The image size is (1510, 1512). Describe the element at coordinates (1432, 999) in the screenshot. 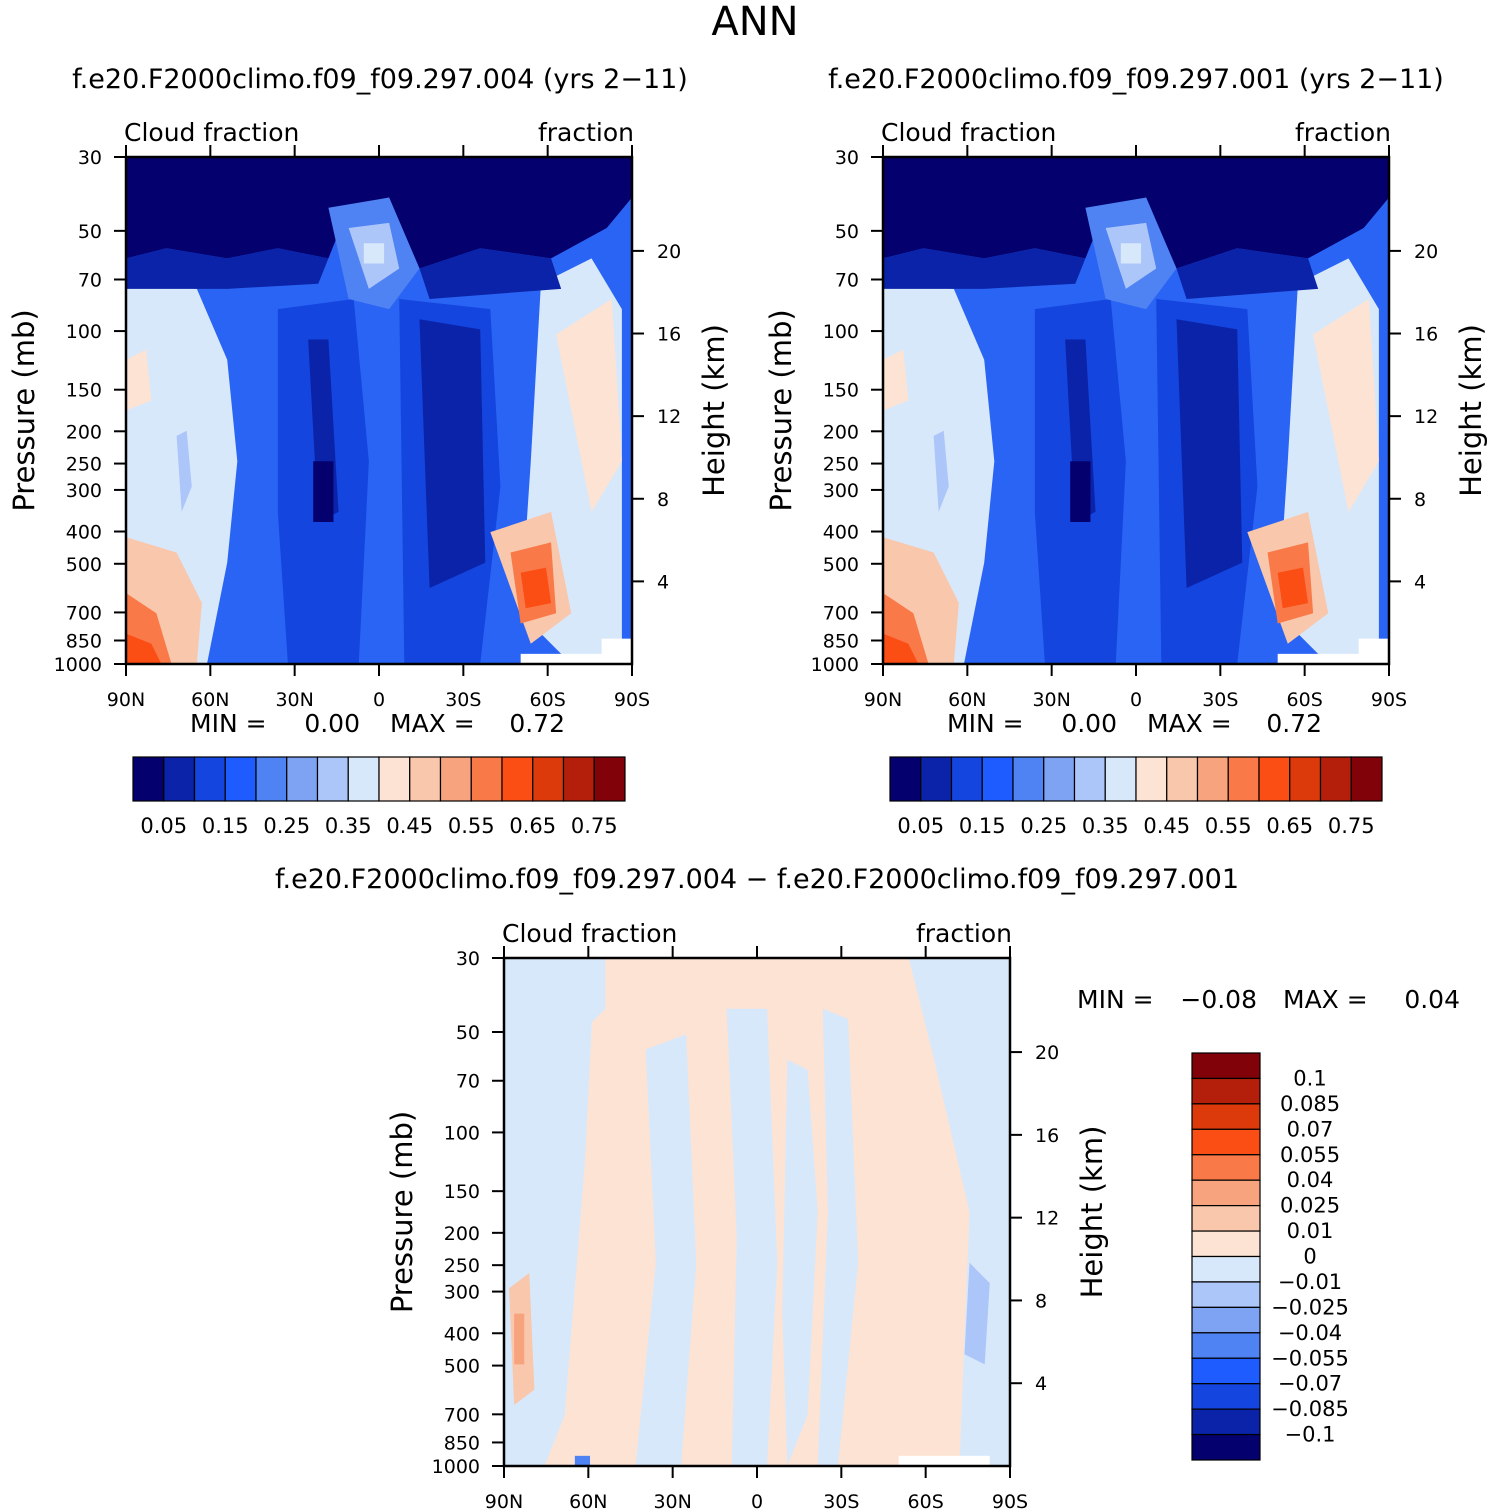

I see `max-value: 0.04` at that location.